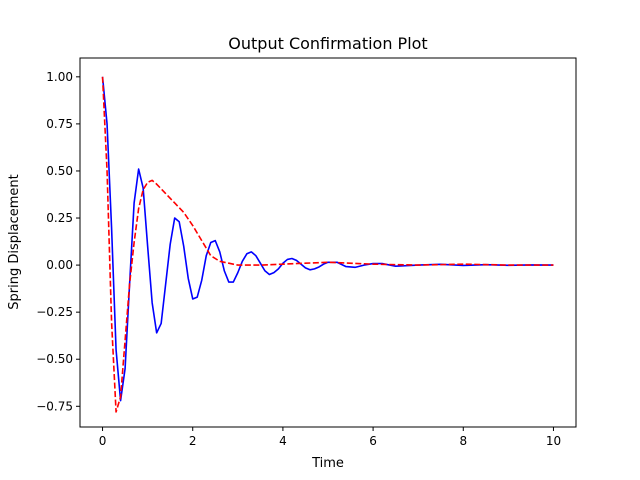  I want to click on x-tick-label: 6, so click(373, 441).